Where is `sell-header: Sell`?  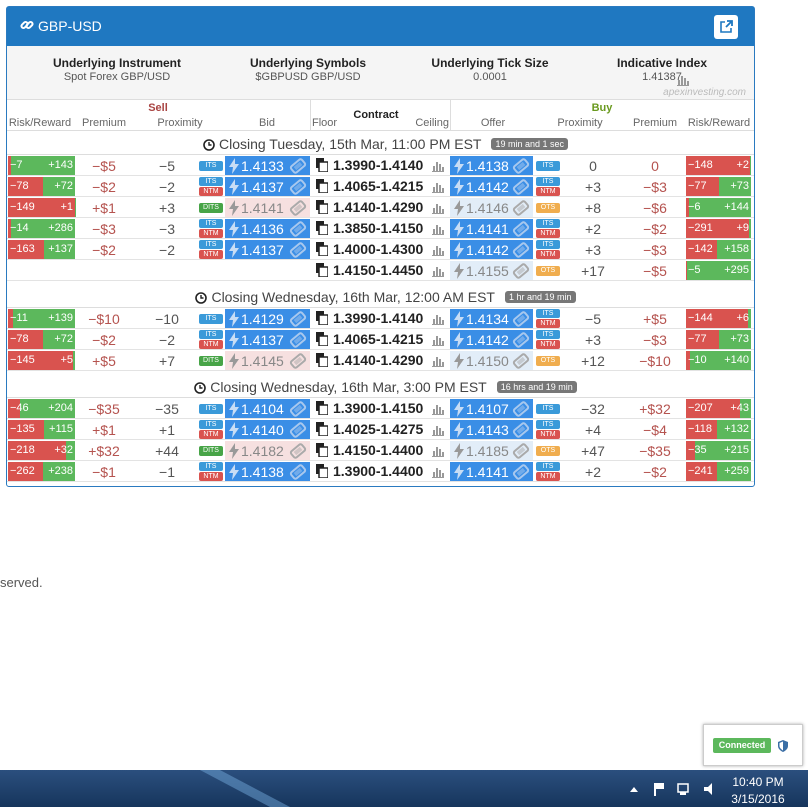
sell-header: Sell is located at coordinates (158, 108).